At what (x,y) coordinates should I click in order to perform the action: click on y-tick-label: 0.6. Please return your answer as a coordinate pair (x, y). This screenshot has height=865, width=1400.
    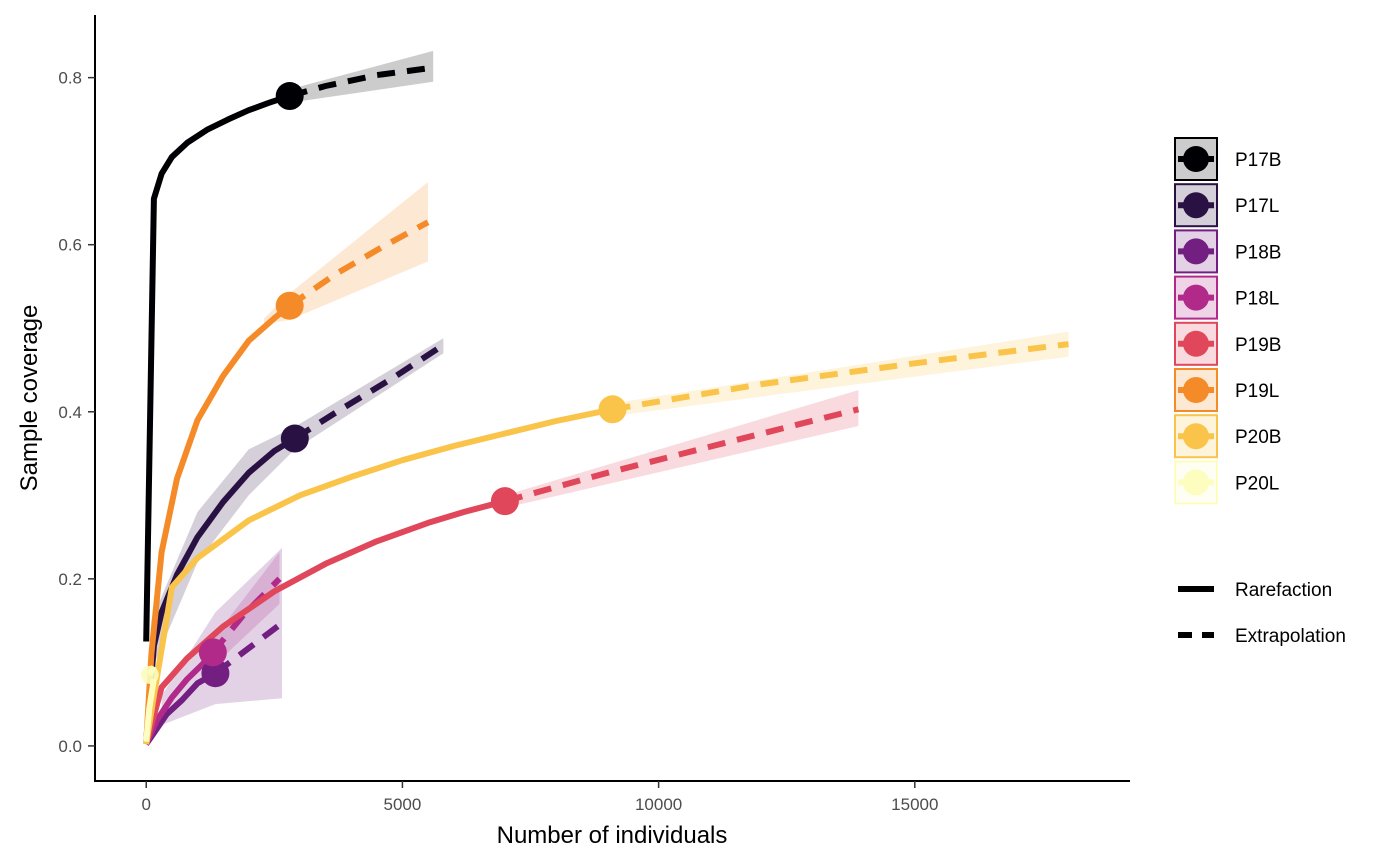
    Looking at the image, I should click on (70, 245).